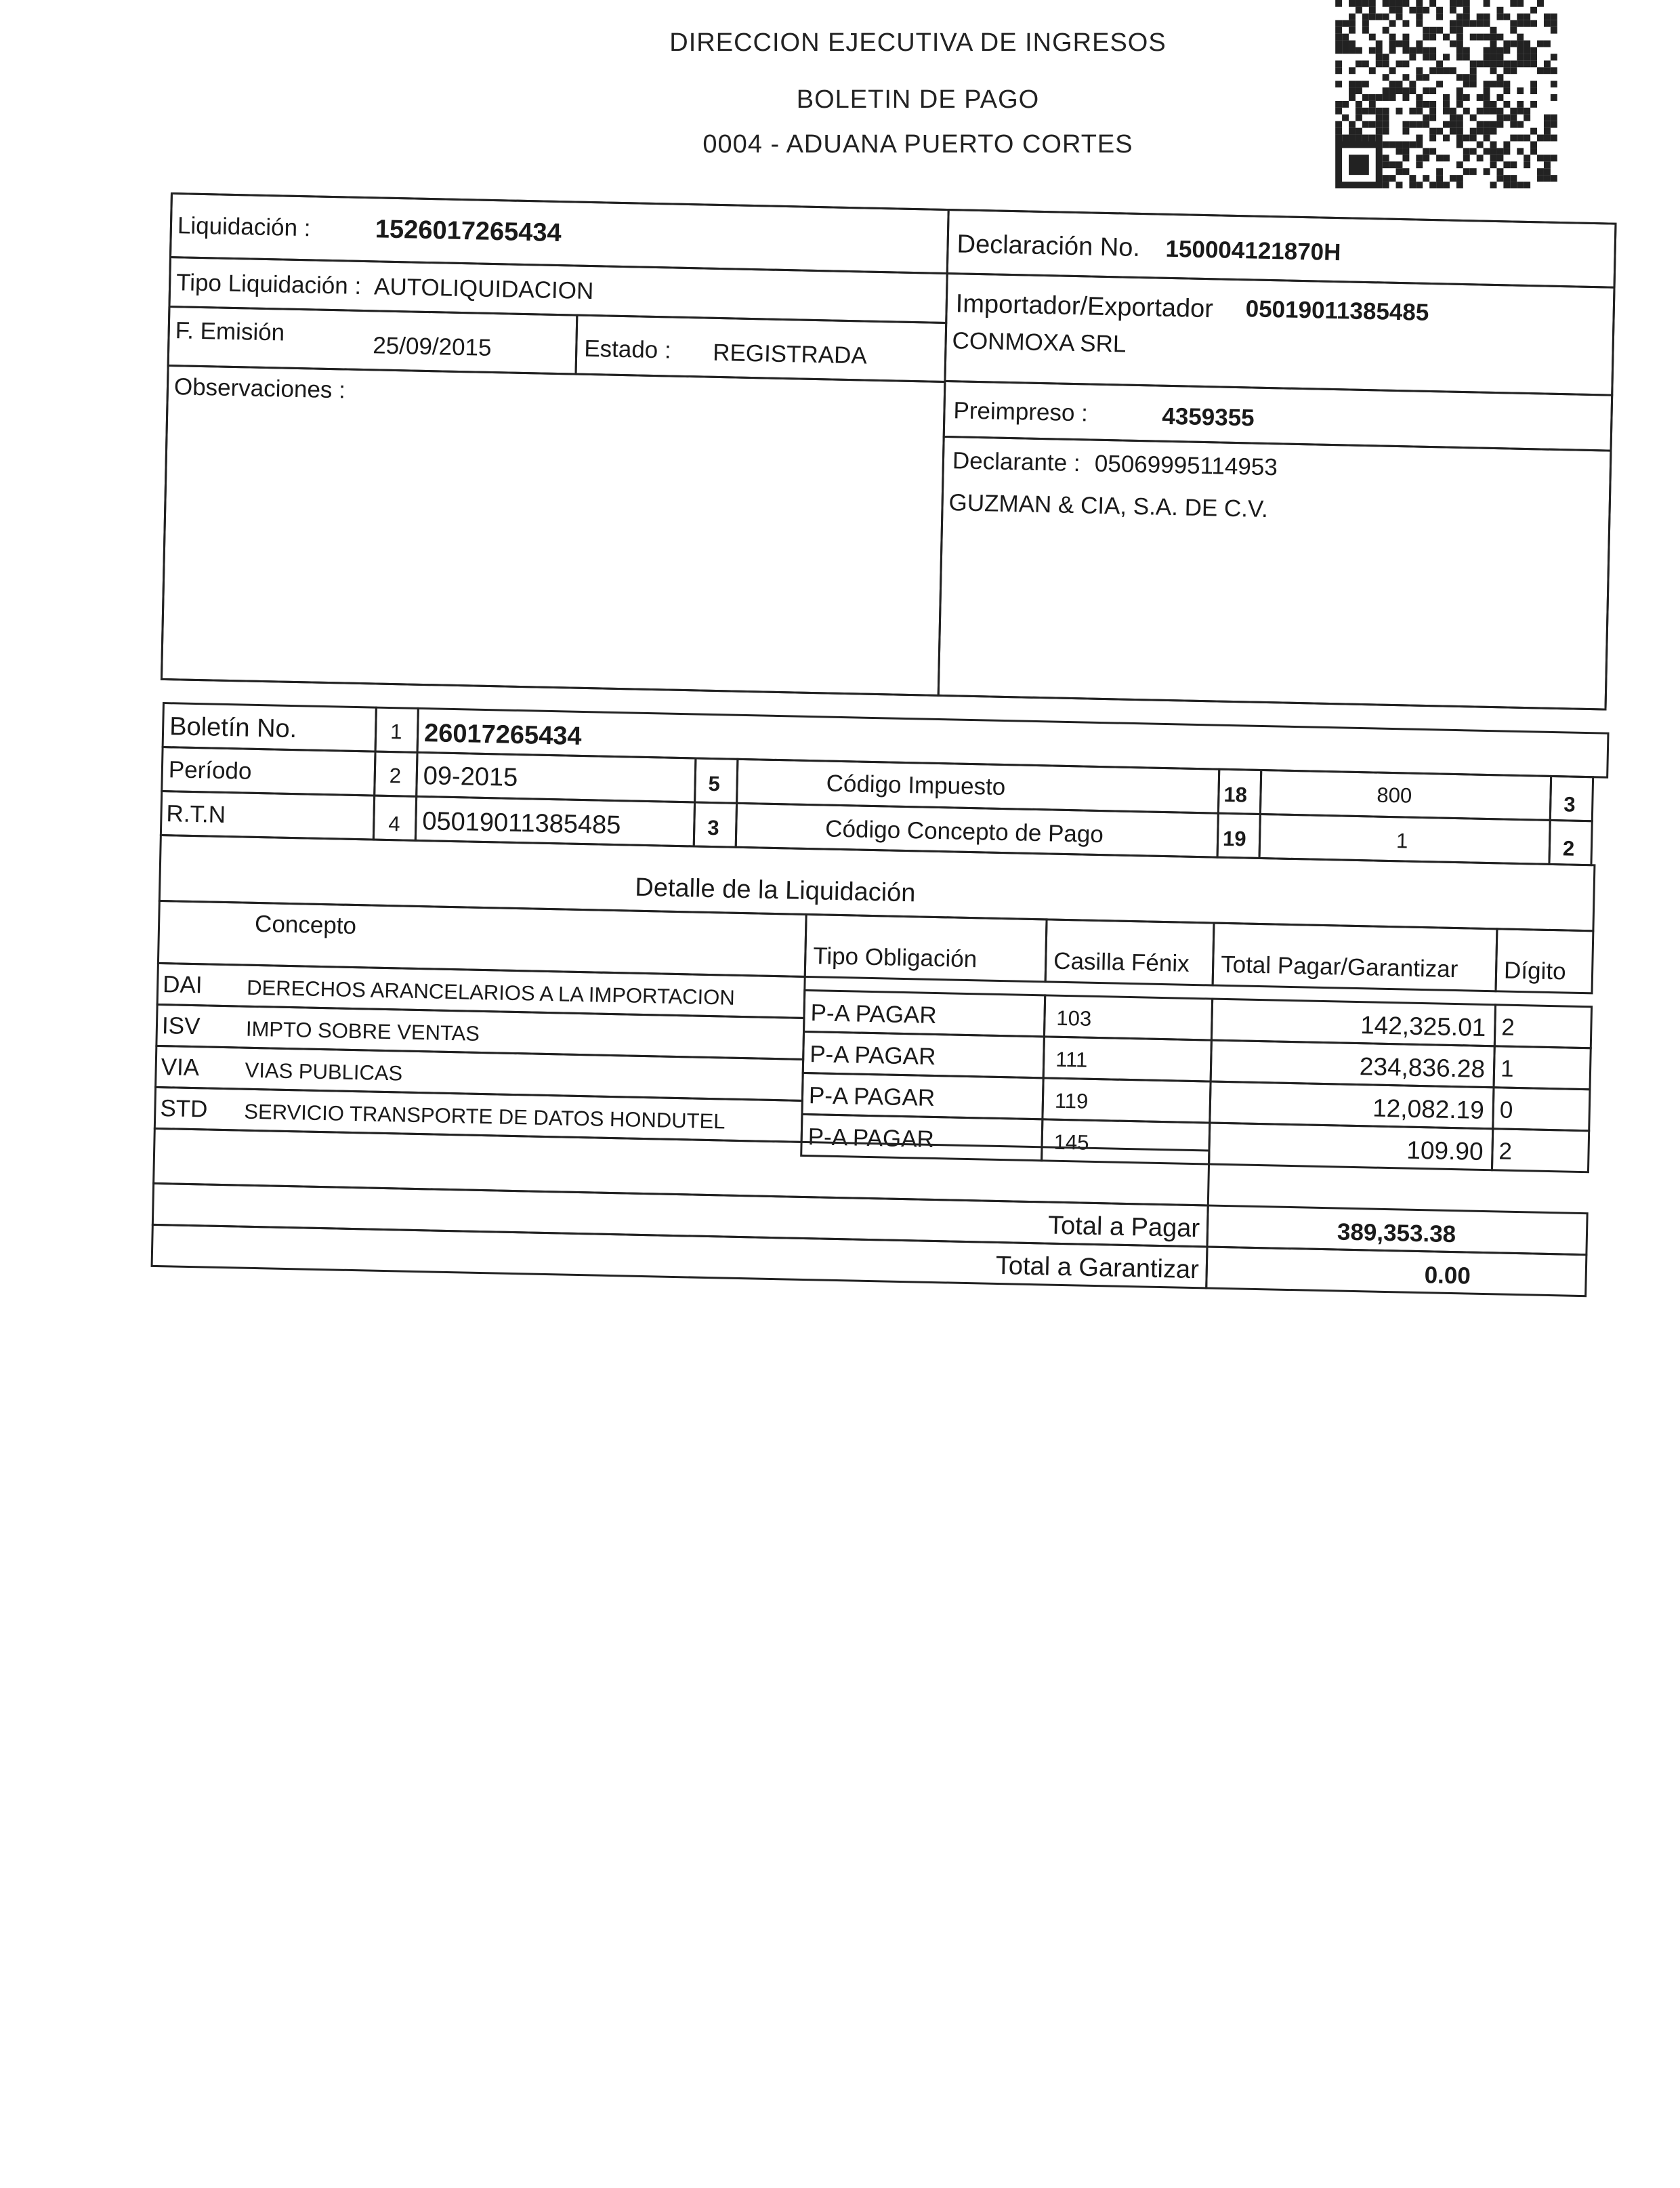  I want to click on boletin-label: Boletín No., so click(233, 728).